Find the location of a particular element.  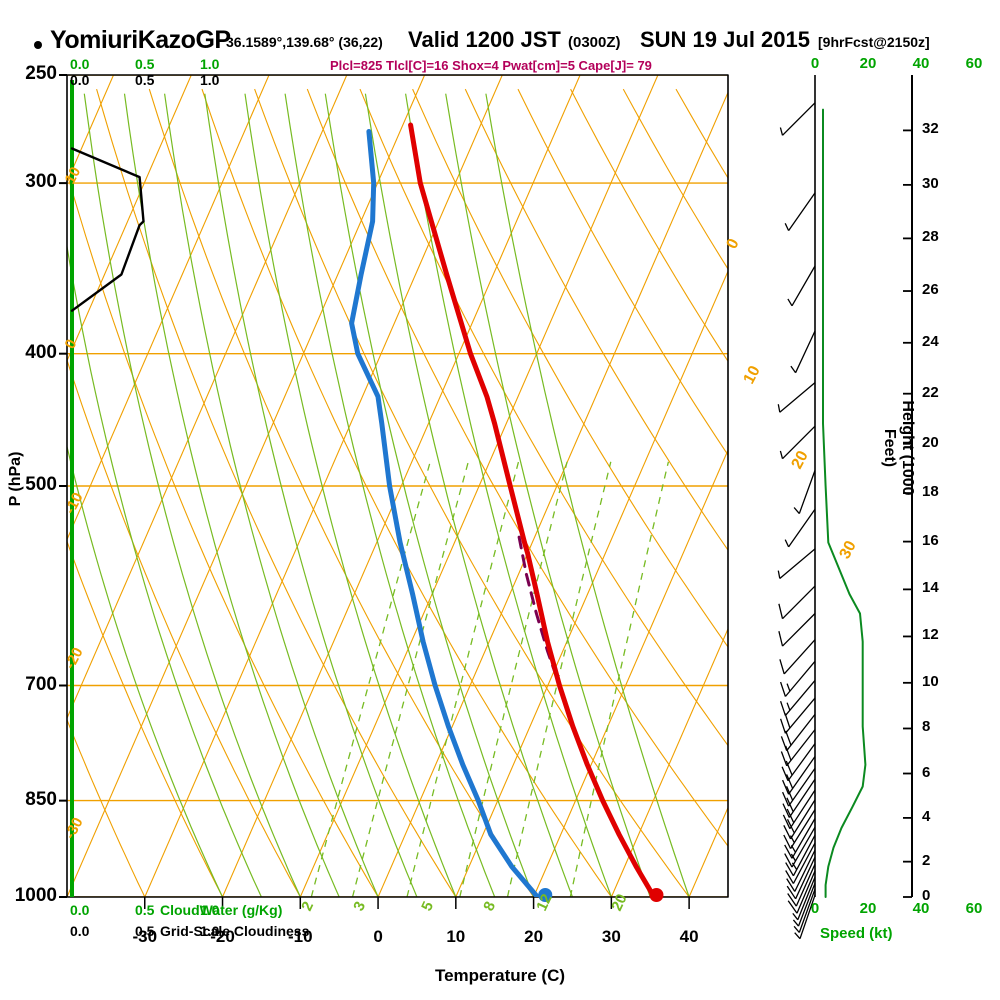

height-tick-label-28: 28 is located at coordinates (930, 237).